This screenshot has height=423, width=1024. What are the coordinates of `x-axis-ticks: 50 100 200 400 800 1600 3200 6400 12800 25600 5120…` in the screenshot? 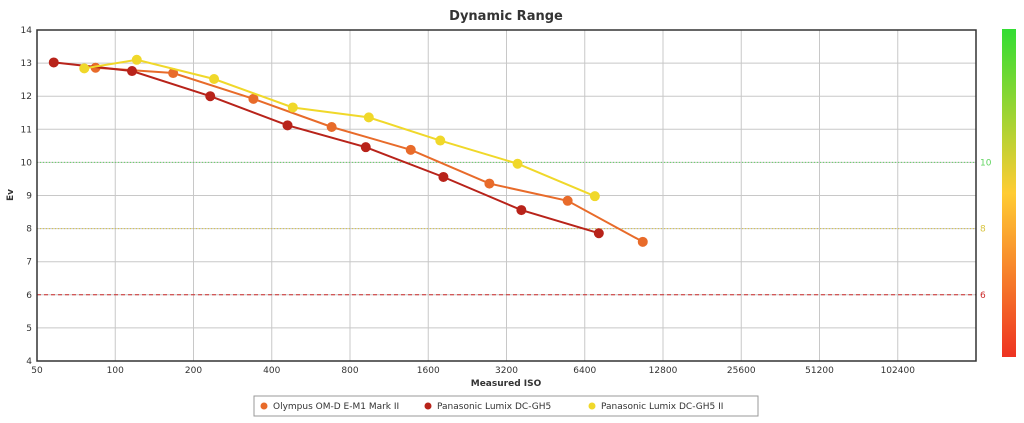 It's located at (473, 371).